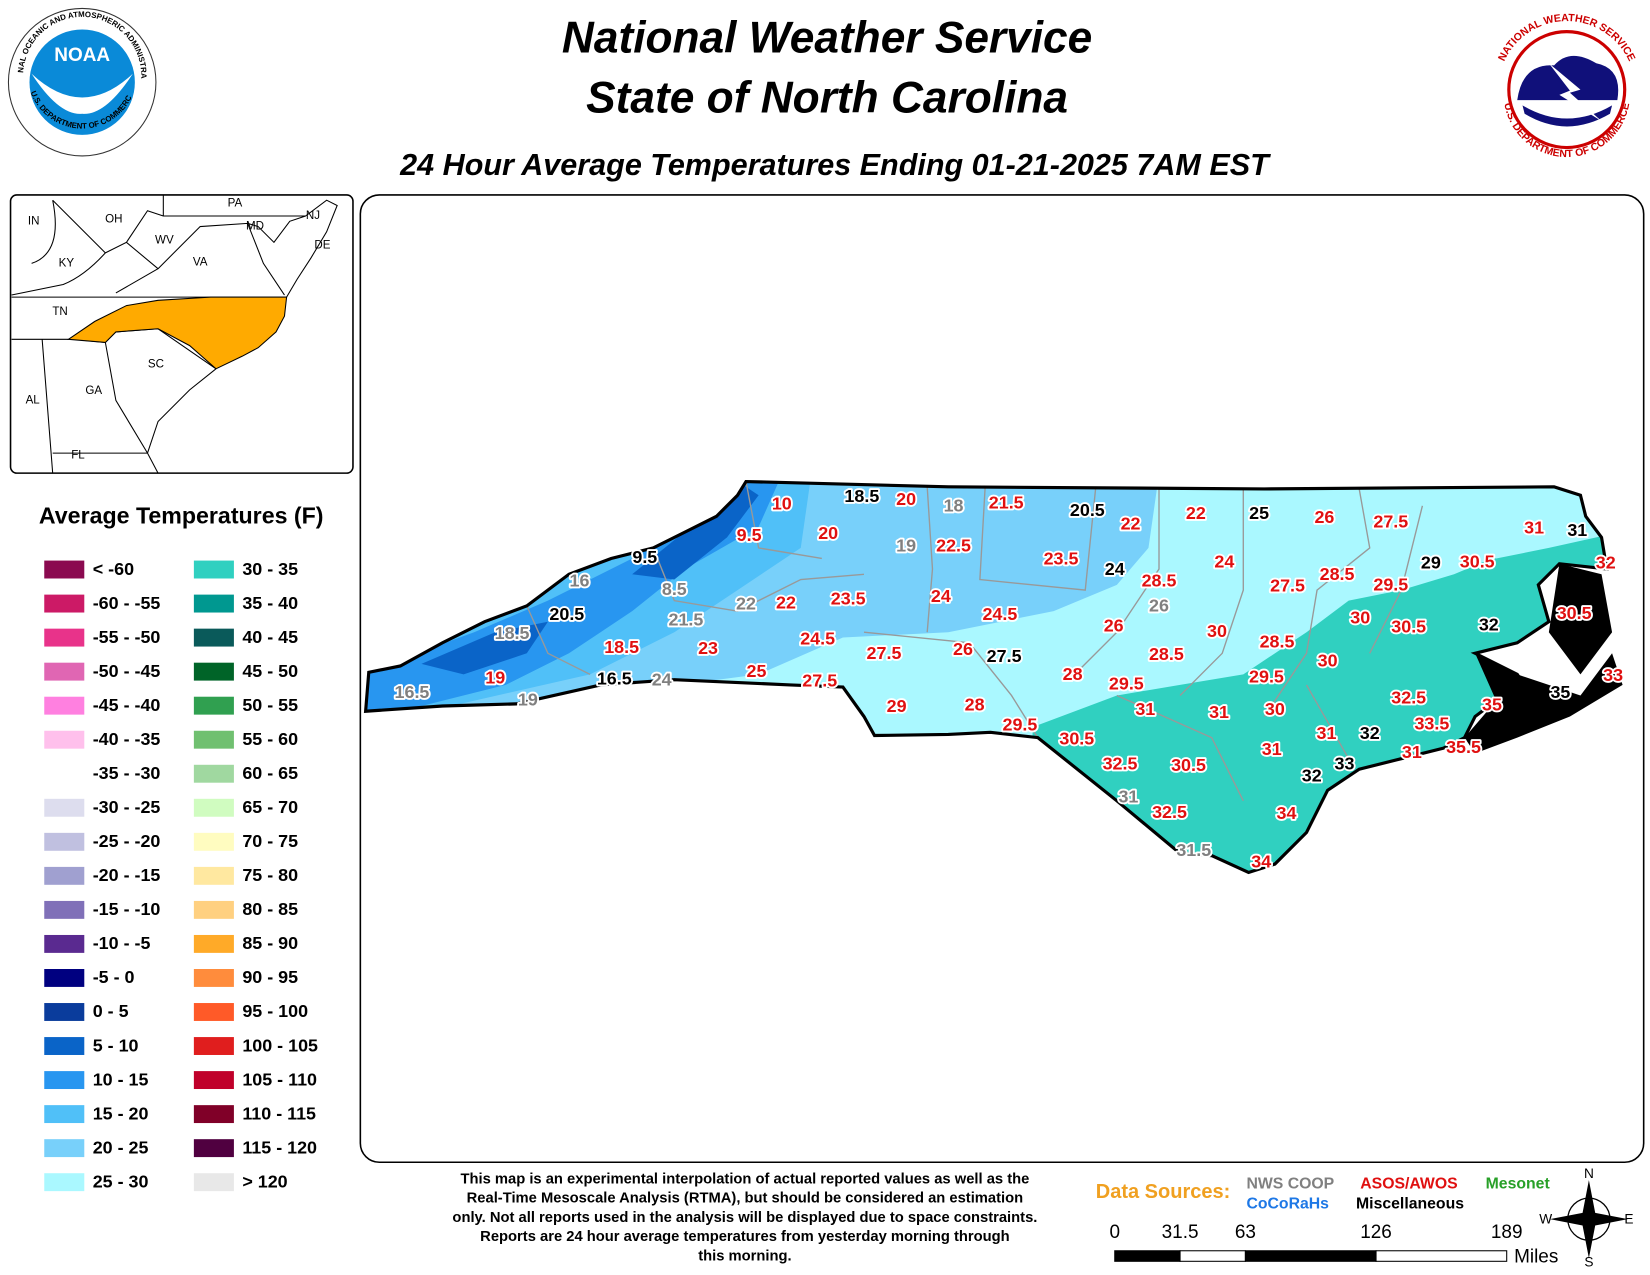 This screenshot has height=1275, width=1650. Describe the element at coordinates (1628, 1218) in the screenshot. I see `compass-e: E` at that location.